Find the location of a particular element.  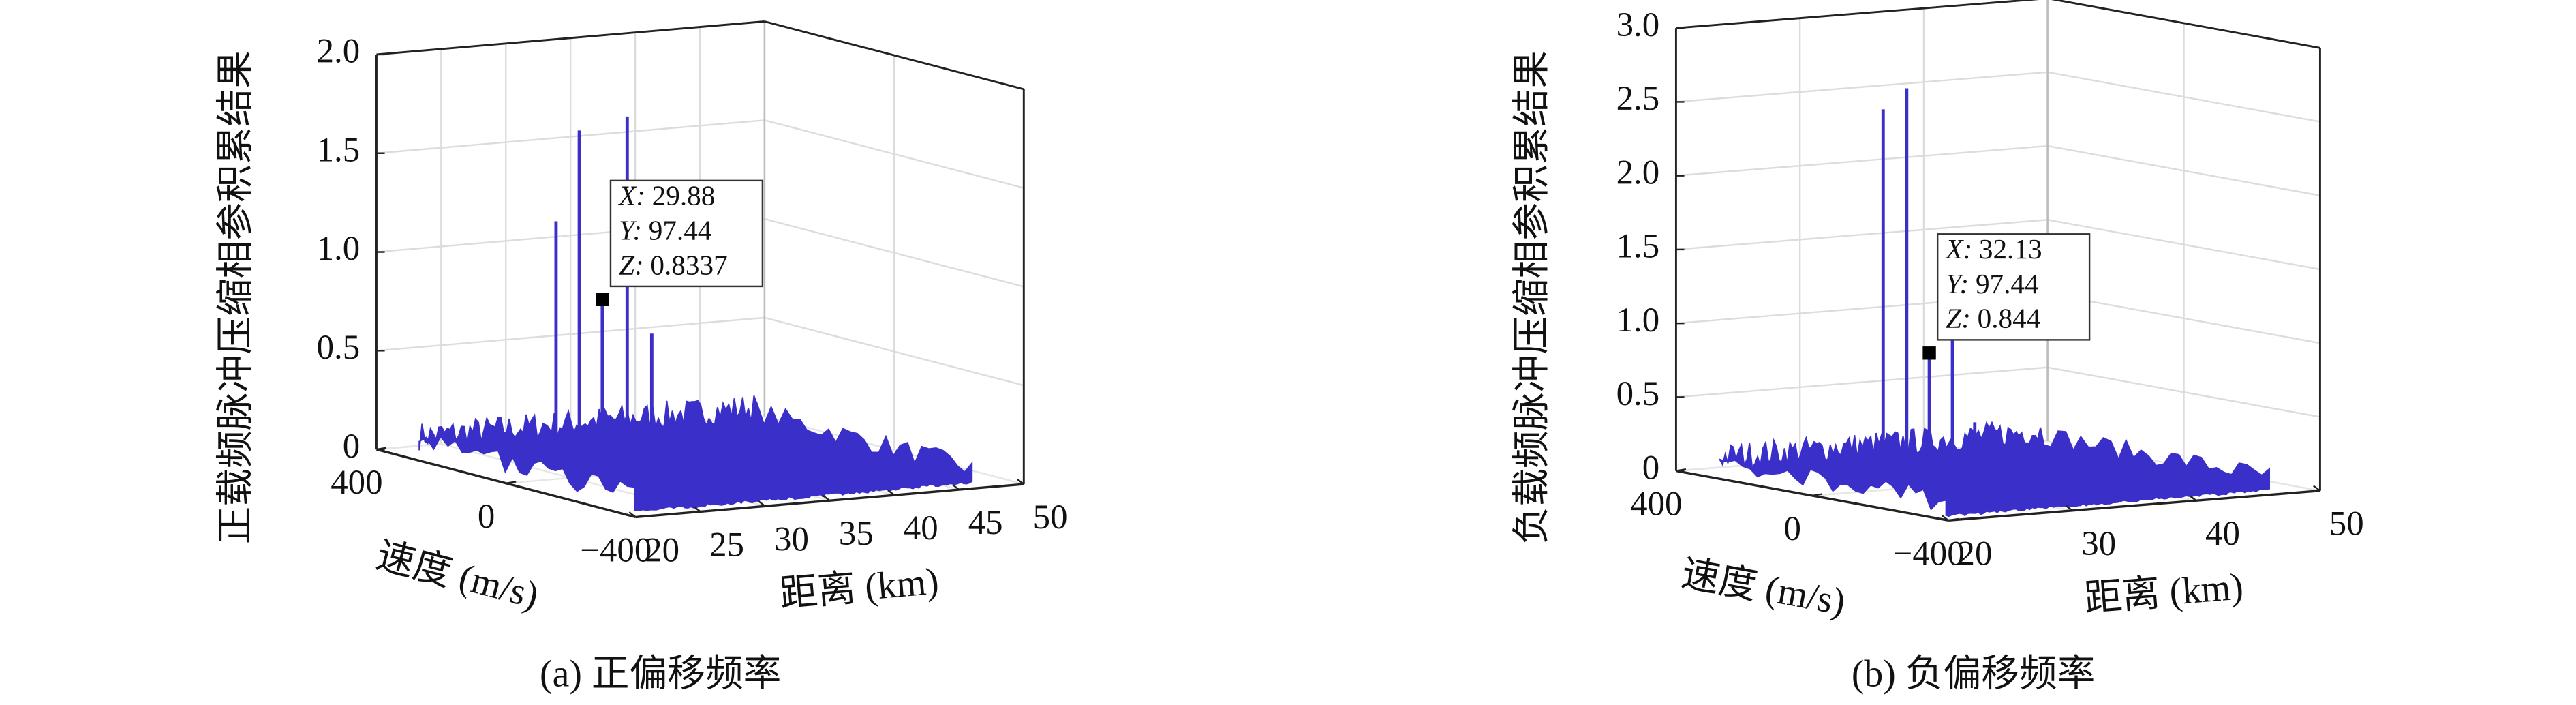

datatip-line: X: 32.13 is located at coordinates (1993, 249).